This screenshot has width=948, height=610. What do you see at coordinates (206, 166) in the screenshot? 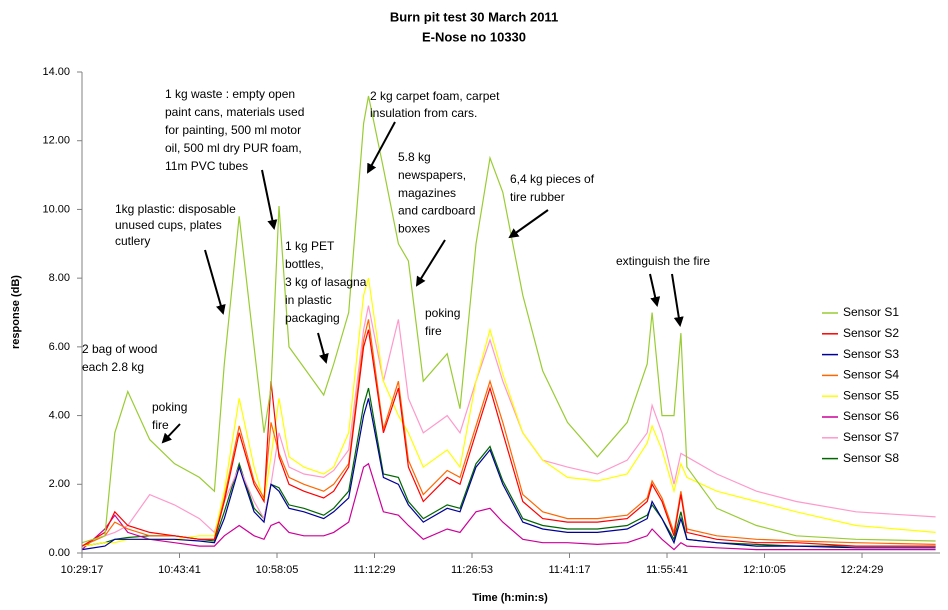
I see `annotation: 11m PVC tubes` at bounding box center [206, 166].